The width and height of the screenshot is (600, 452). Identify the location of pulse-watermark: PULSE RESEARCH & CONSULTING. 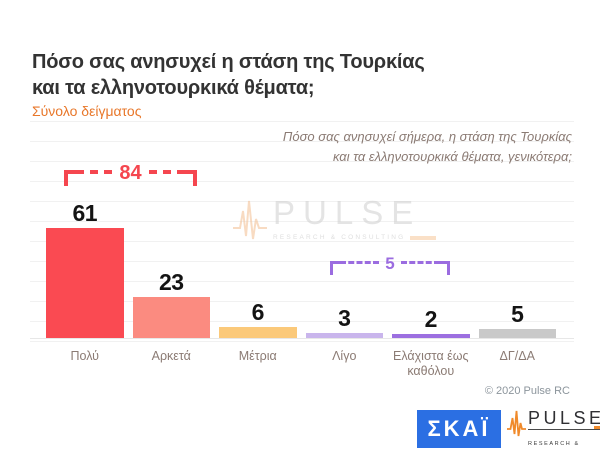
(335, 222).